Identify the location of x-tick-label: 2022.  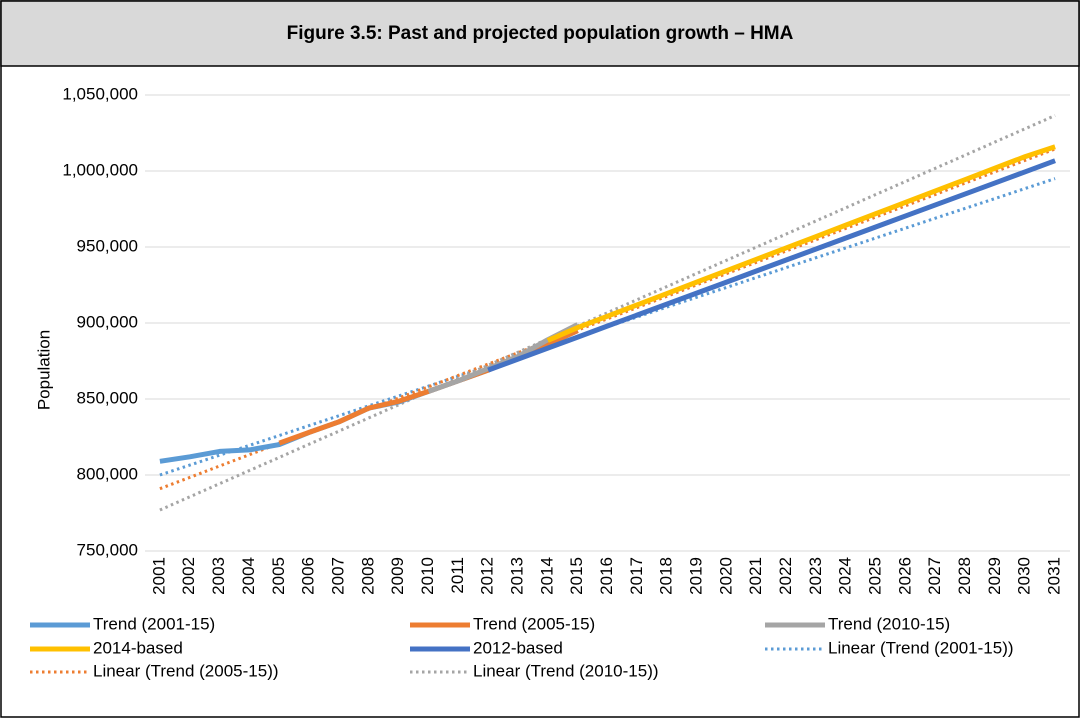
(785, 576).